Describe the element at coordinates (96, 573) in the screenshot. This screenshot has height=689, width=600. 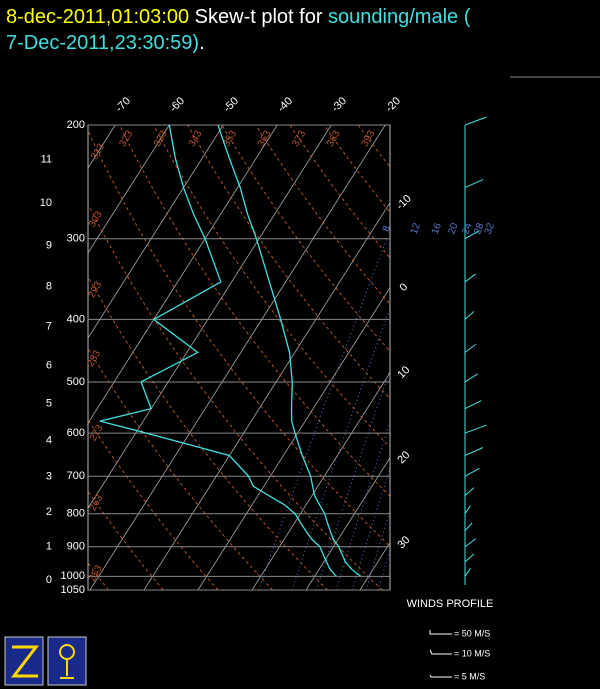
I see `adiabat-label: 253` at that location.